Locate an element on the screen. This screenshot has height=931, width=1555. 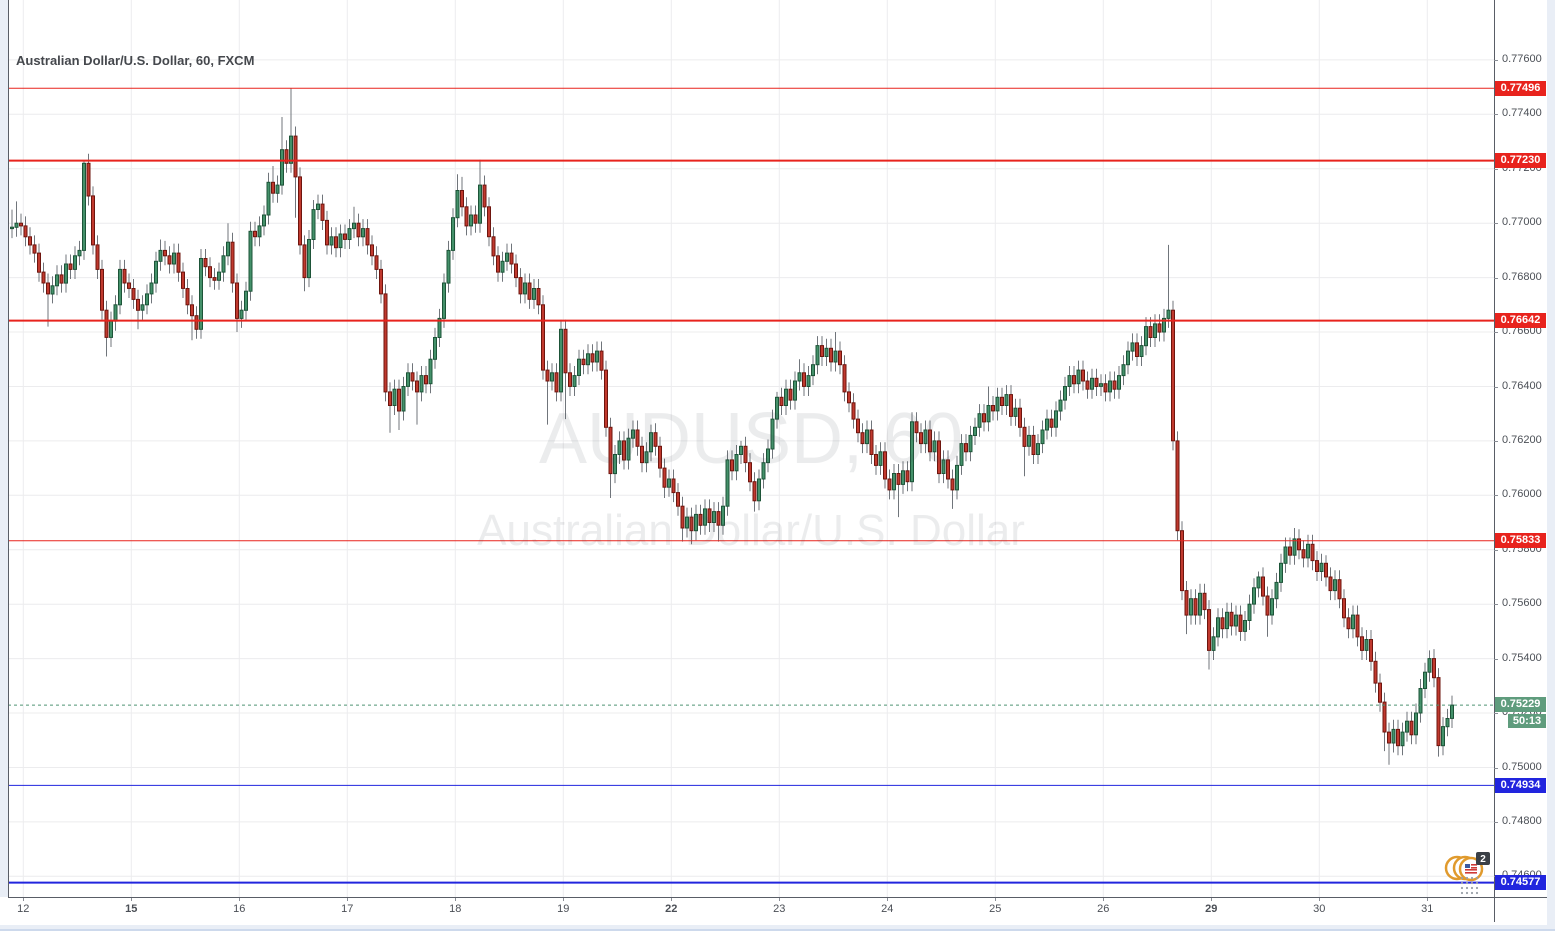
symbol-legend: Australian Dollar/U.S. Dollar, 60, FXCM is located at coordinates (135, 60).